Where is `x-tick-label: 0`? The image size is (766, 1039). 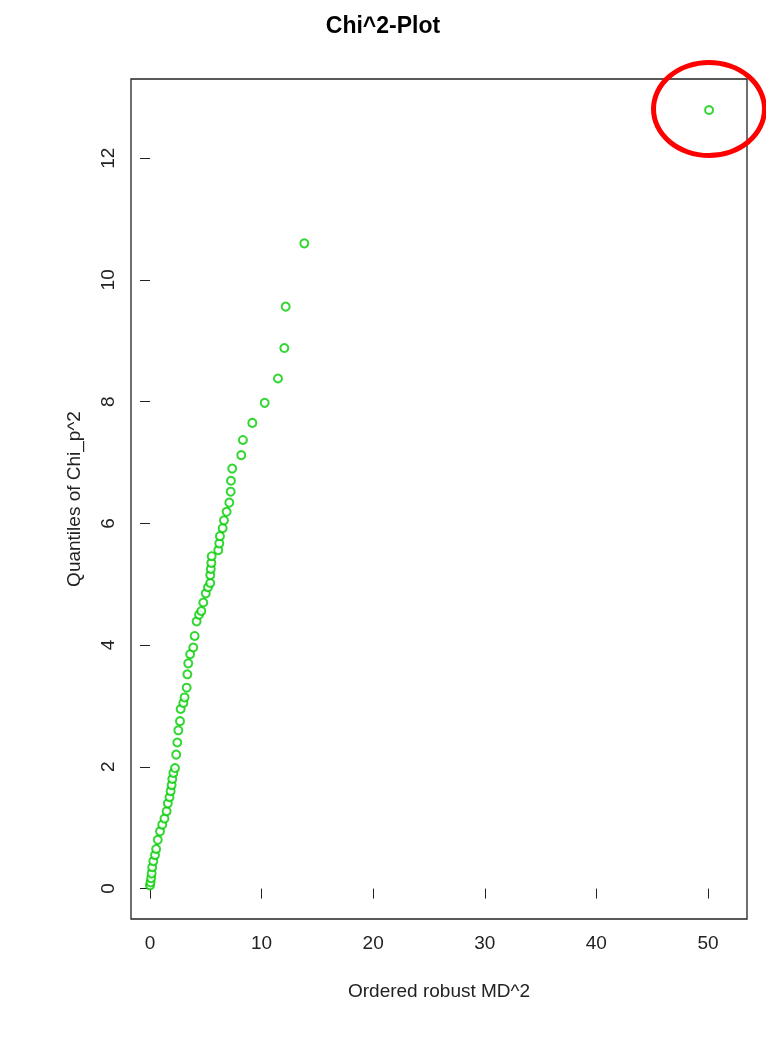 x-tick-label: 0 is located at coordinates (150, 942).